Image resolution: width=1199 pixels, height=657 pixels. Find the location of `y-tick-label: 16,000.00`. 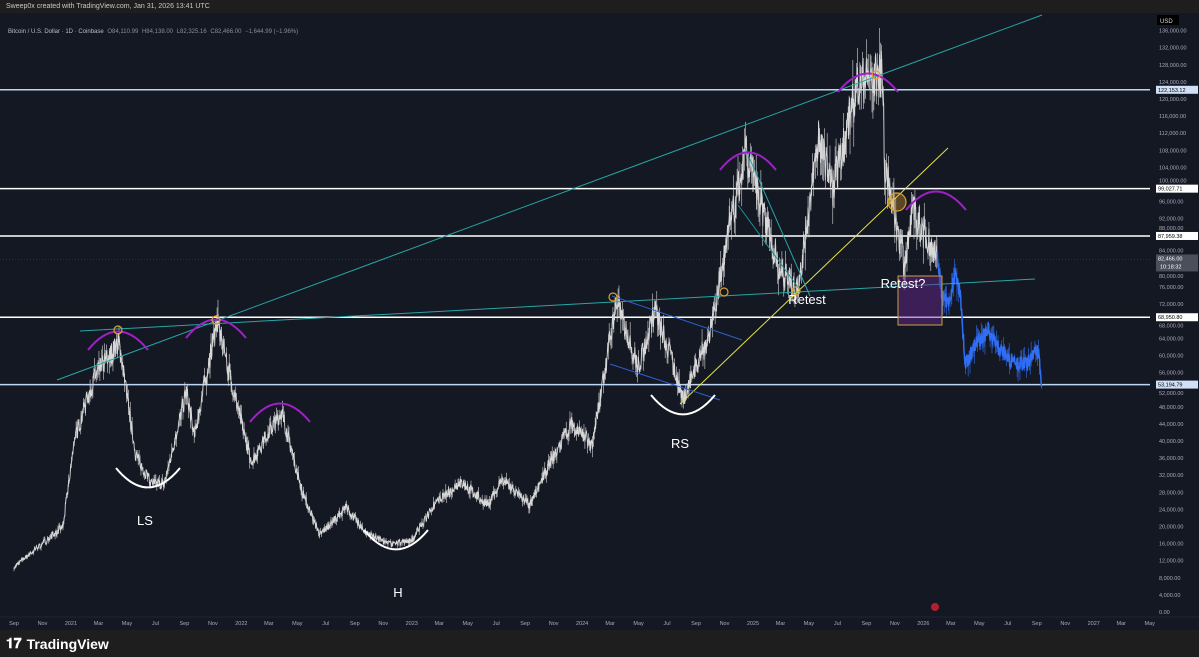

y-tick-label: 16,000.00 is located at coordinates (1171, 545).